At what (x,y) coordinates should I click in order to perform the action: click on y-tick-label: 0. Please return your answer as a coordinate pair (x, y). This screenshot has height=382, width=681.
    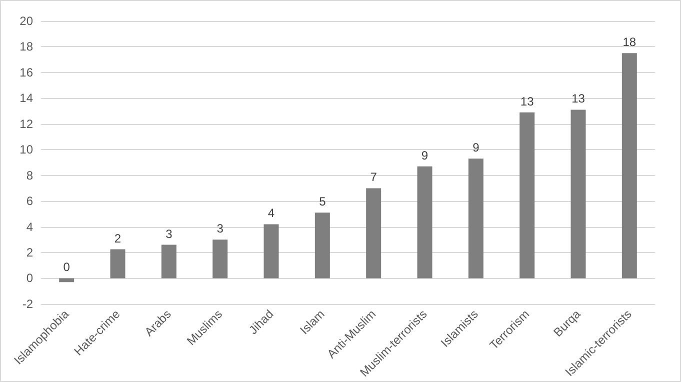
    Looking at the image, I should click on (30, 278).